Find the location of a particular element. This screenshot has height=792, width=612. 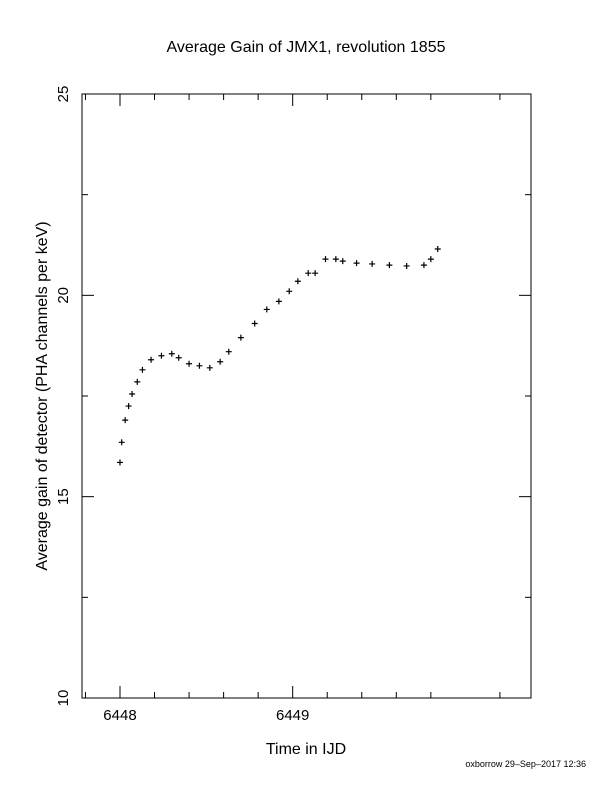

footer-credit: oxborrow 29–Sep–2017 12:36 is located at coordinates (525, 764).